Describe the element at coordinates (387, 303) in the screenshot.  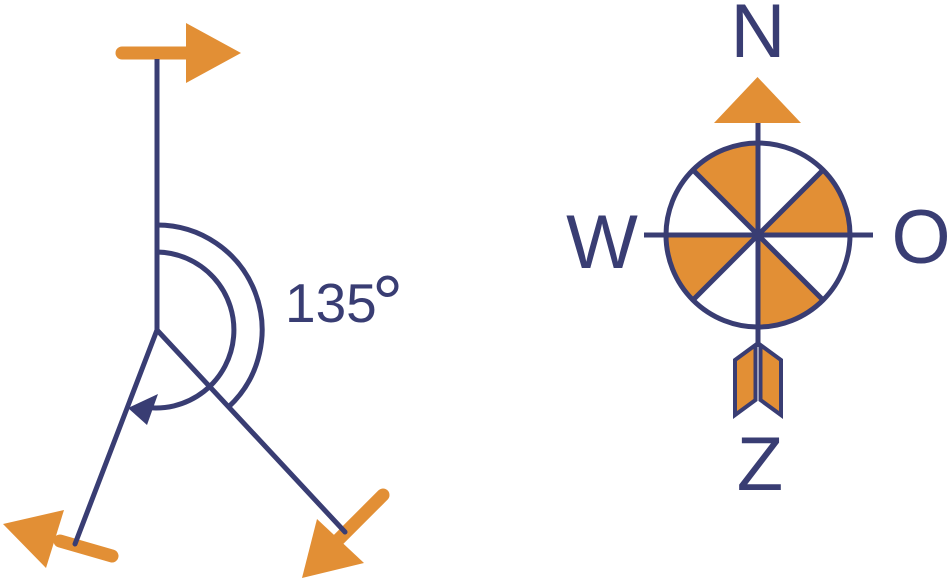
I see `degree-symbol: °` at that location.